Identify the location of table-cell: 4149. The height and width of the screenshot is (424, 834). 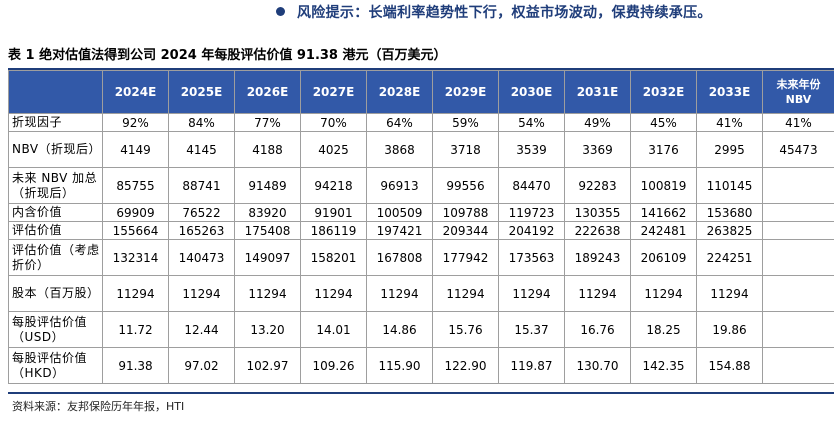
(135, 149).